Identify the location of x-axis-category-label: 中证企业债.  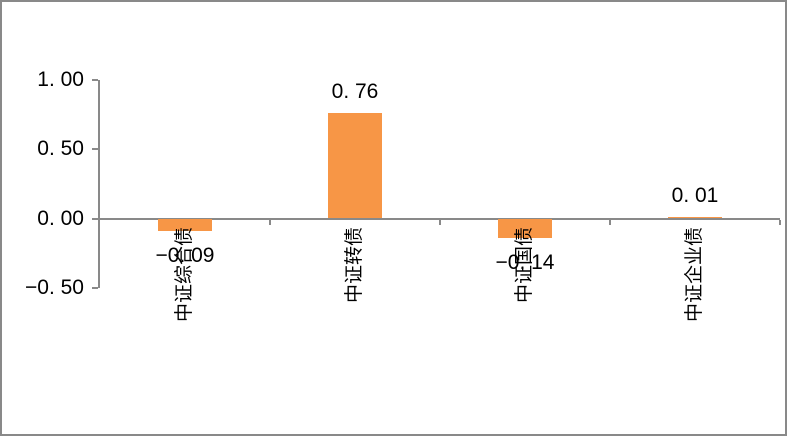
(694, 274).